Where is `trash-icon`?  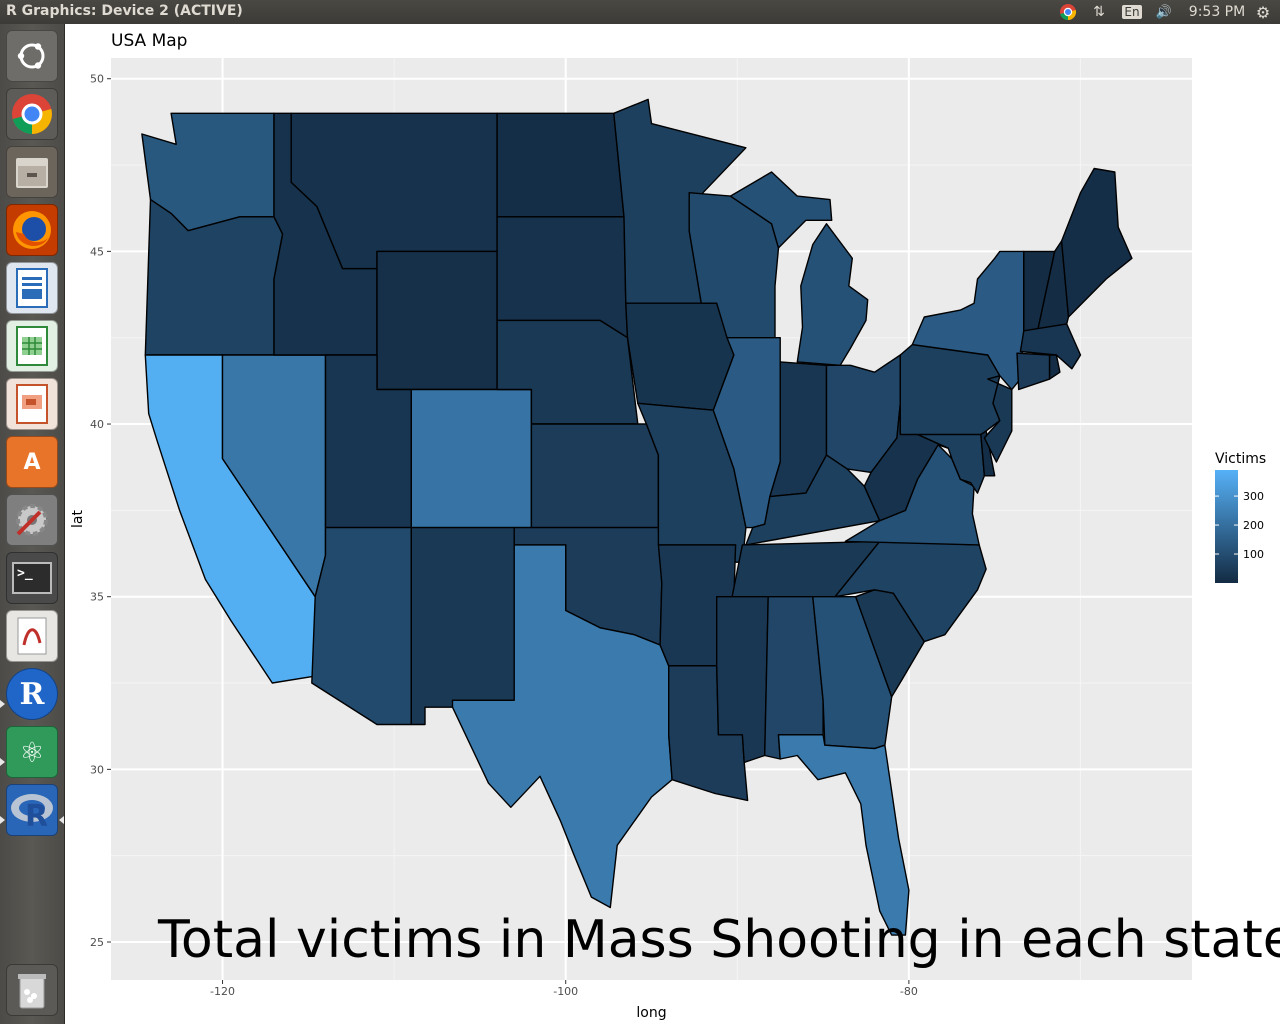 trash-icon is located at coordinates (32, 990).